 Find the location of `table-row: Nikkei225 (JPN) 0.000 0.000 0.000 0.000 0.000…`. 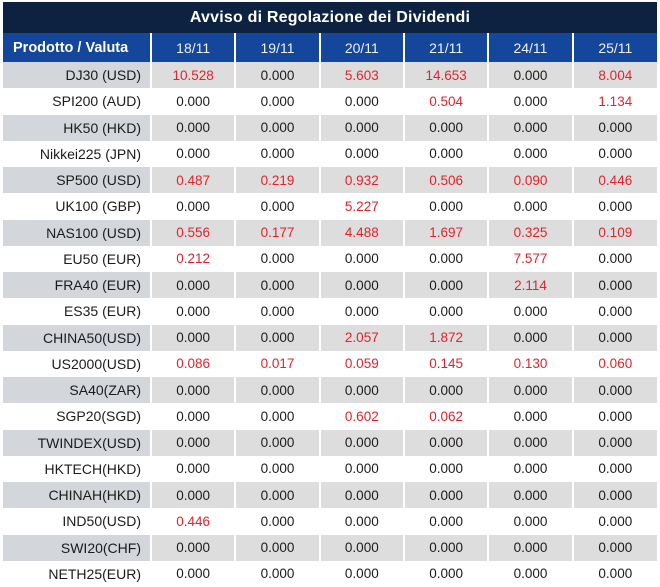

table-row: Nikkei225 (JPN) 0.000 0.000 0.000 0.000 0.000… is located at coordinates (330, 153).